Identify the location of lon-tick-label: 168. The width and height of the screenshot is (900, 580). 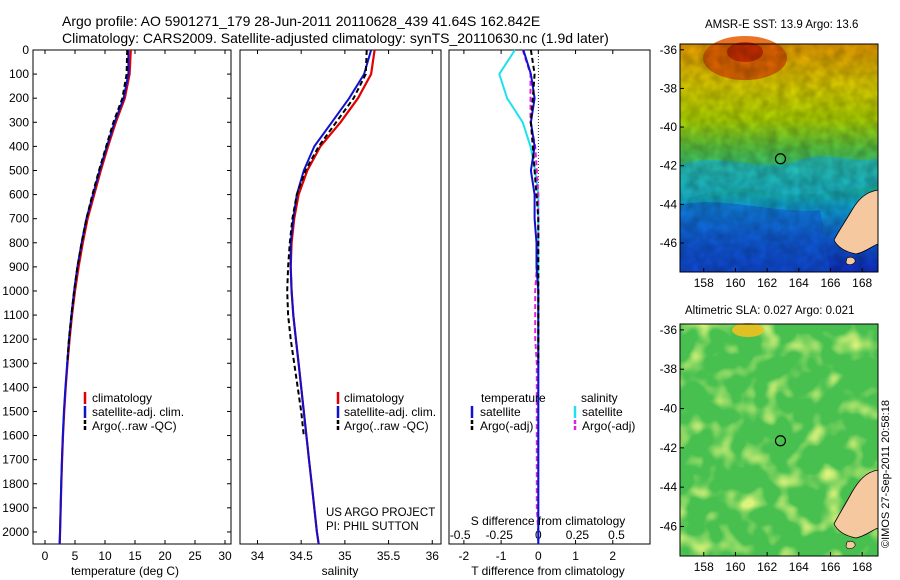
(862, 567).